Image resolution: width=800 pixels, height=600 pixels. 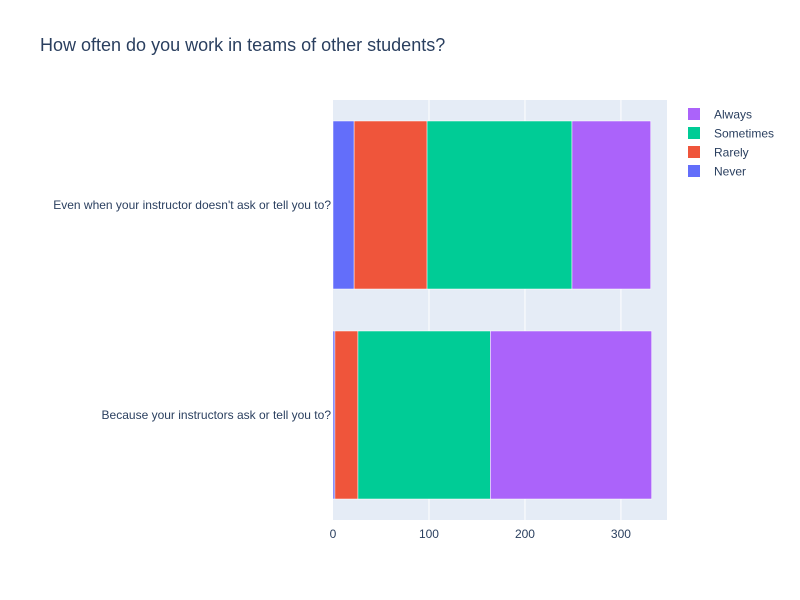 I want to click on x-tick-label: 300, so click(x=621, y=534).